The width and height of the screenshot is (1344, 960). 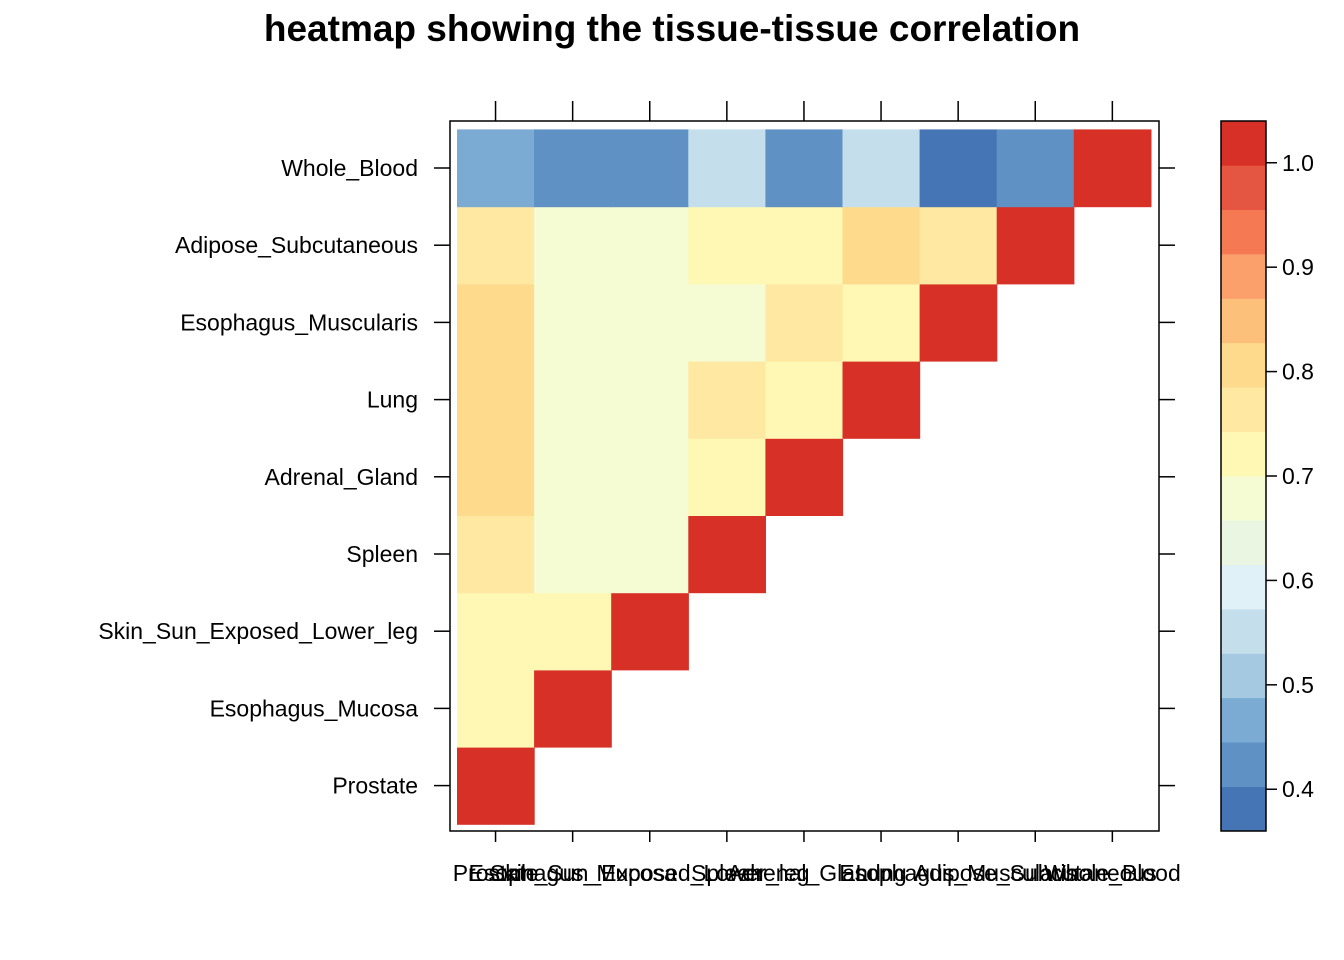 I want to click on y-tick-label: Spleen, so click(x=382, y=554).